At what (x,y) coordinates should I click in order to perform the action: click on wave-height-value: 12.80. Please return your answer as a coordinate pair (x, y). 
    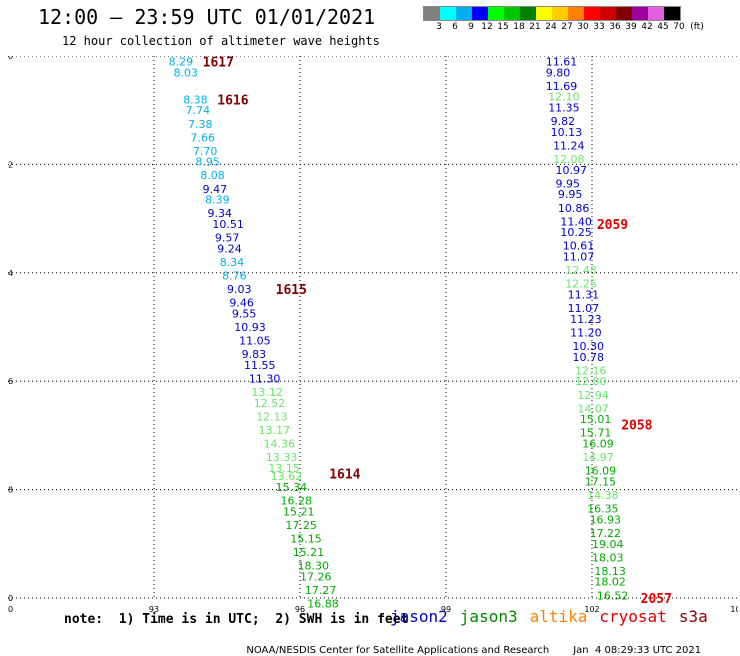
    Looking at the image, I should click on (591, 381).